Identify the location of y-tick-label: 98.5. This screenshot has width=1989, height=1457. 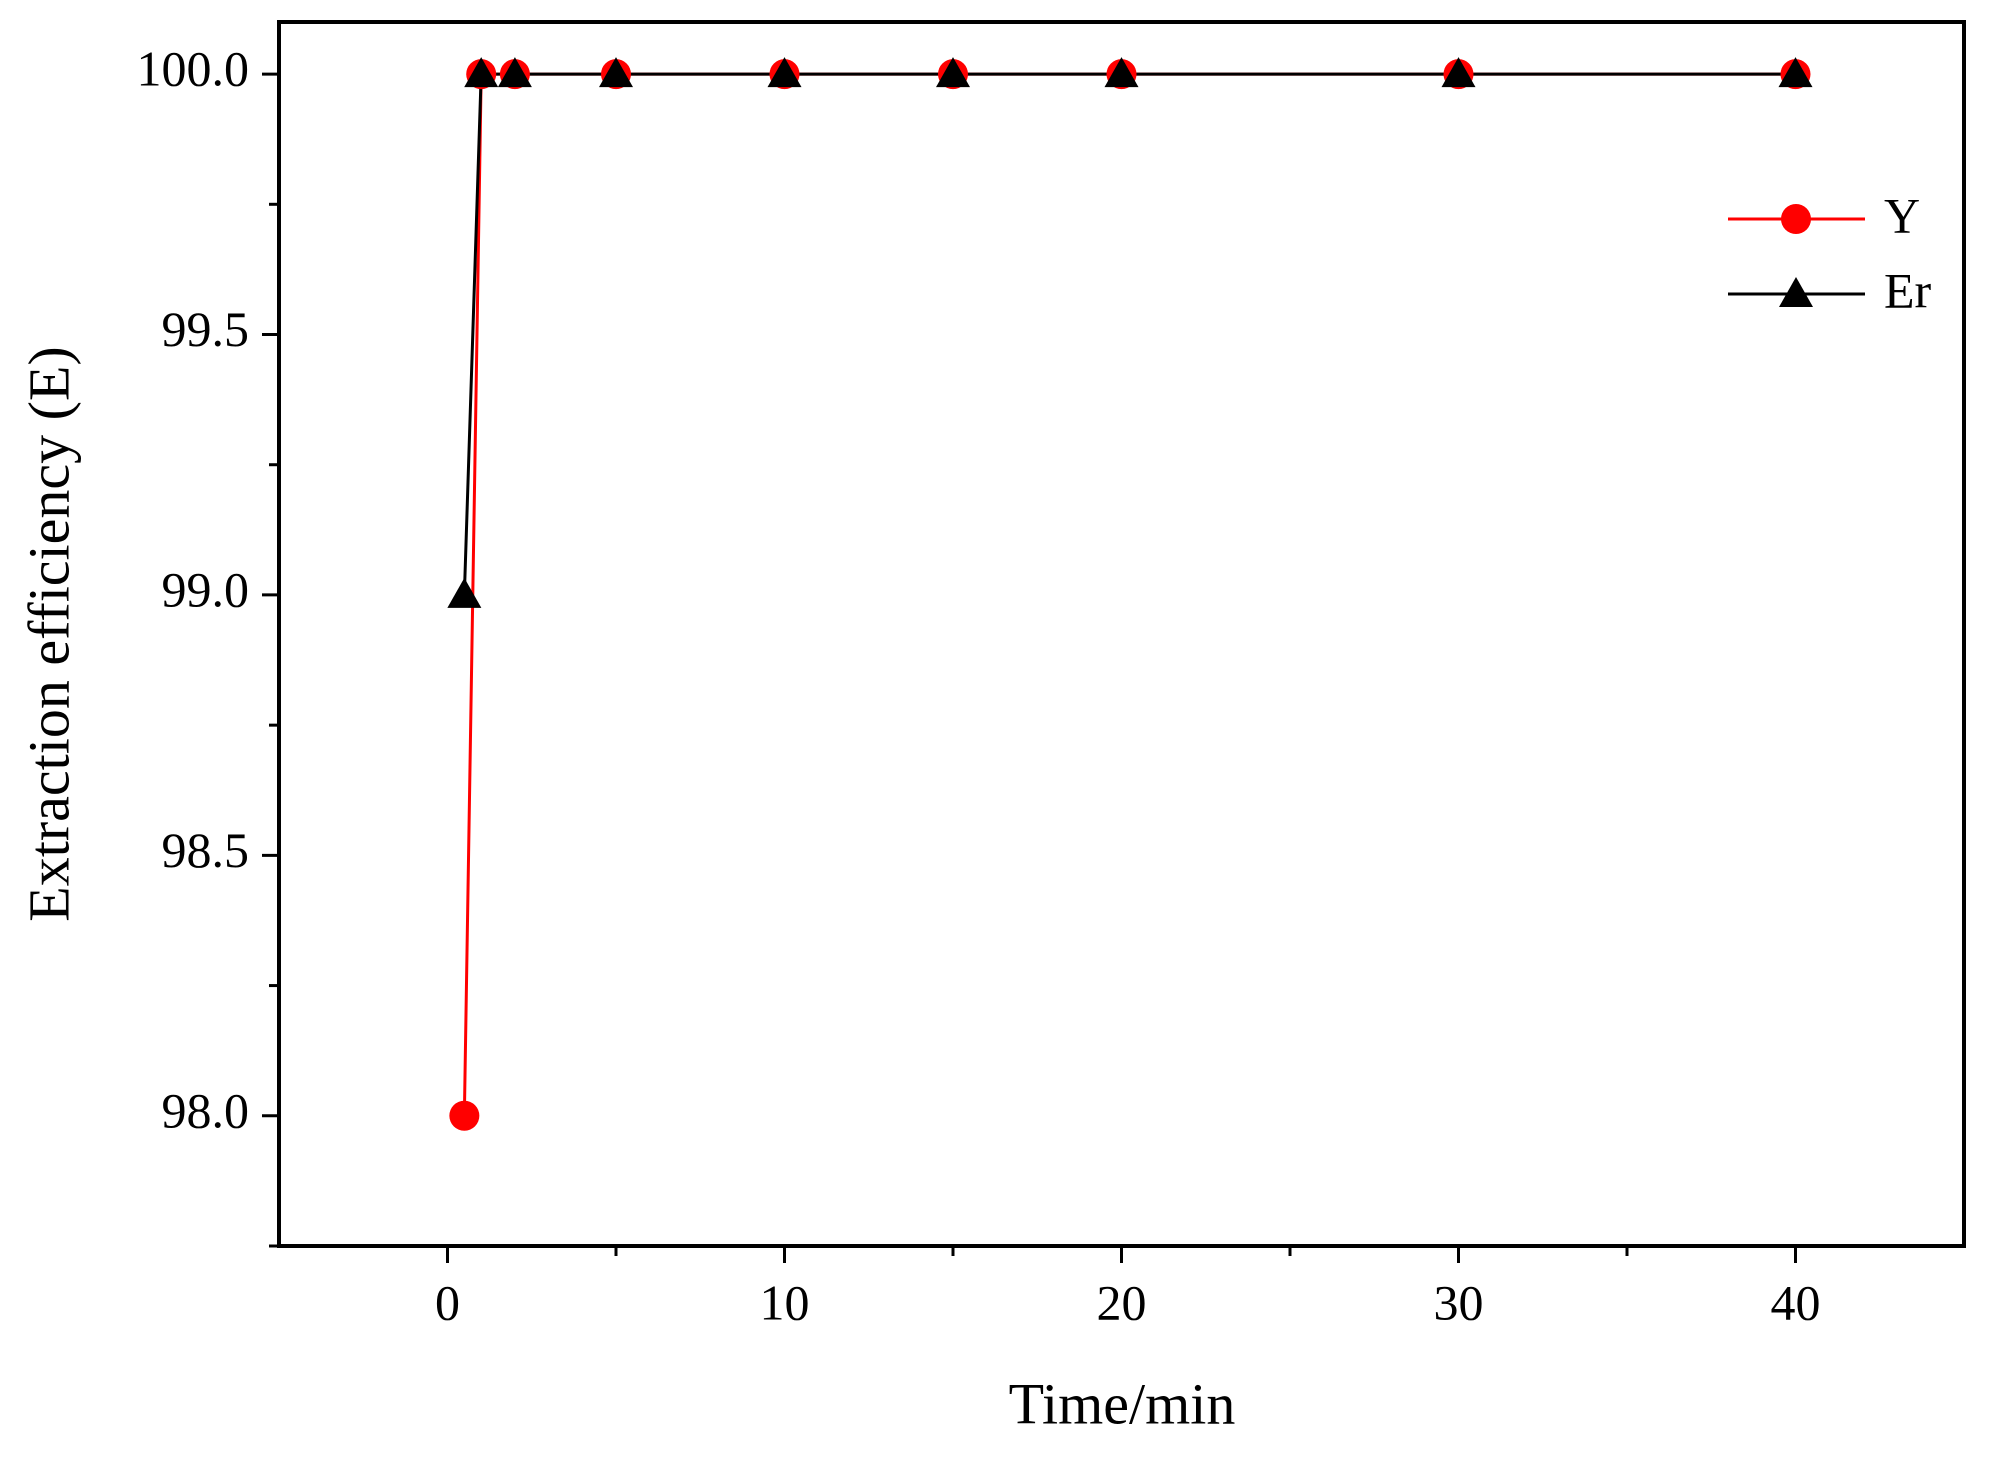
(206, 850).